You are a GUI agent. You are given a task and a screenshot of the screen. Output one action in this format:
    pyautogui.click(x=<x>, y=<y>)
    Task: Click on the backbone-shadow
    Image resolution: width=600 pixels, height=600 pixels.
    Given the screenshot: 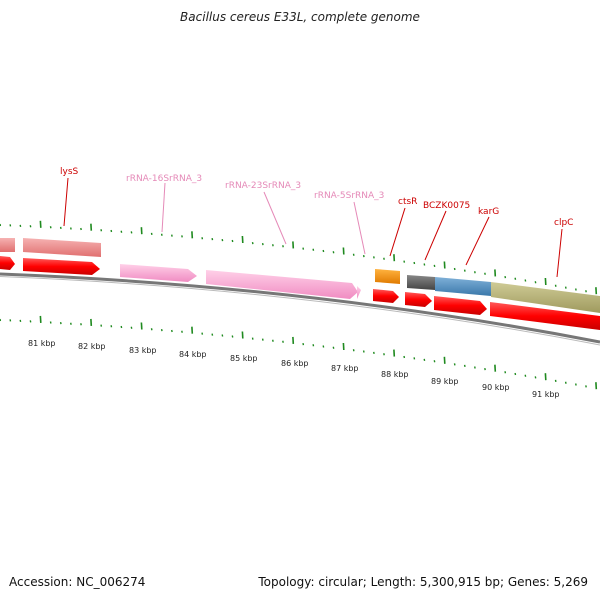 What is the action you would take?
    pyautogui.click(x=300, y=311)
    